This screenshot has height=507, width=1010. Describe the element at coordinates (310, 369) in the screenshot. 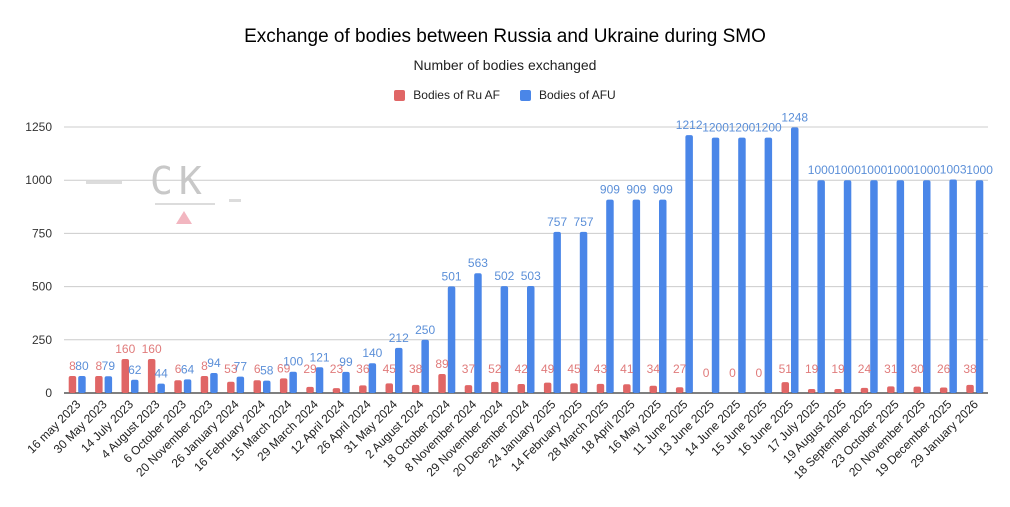

I see `data-label-ru-af: 29` at that location.